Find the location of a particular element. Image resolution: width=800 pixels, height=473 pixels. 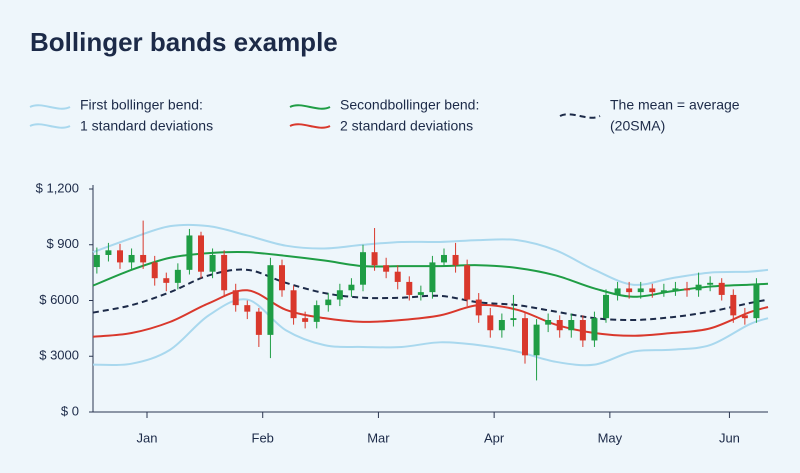

y-tick-label: $ 1,200 is located at coordinates (57, 187).